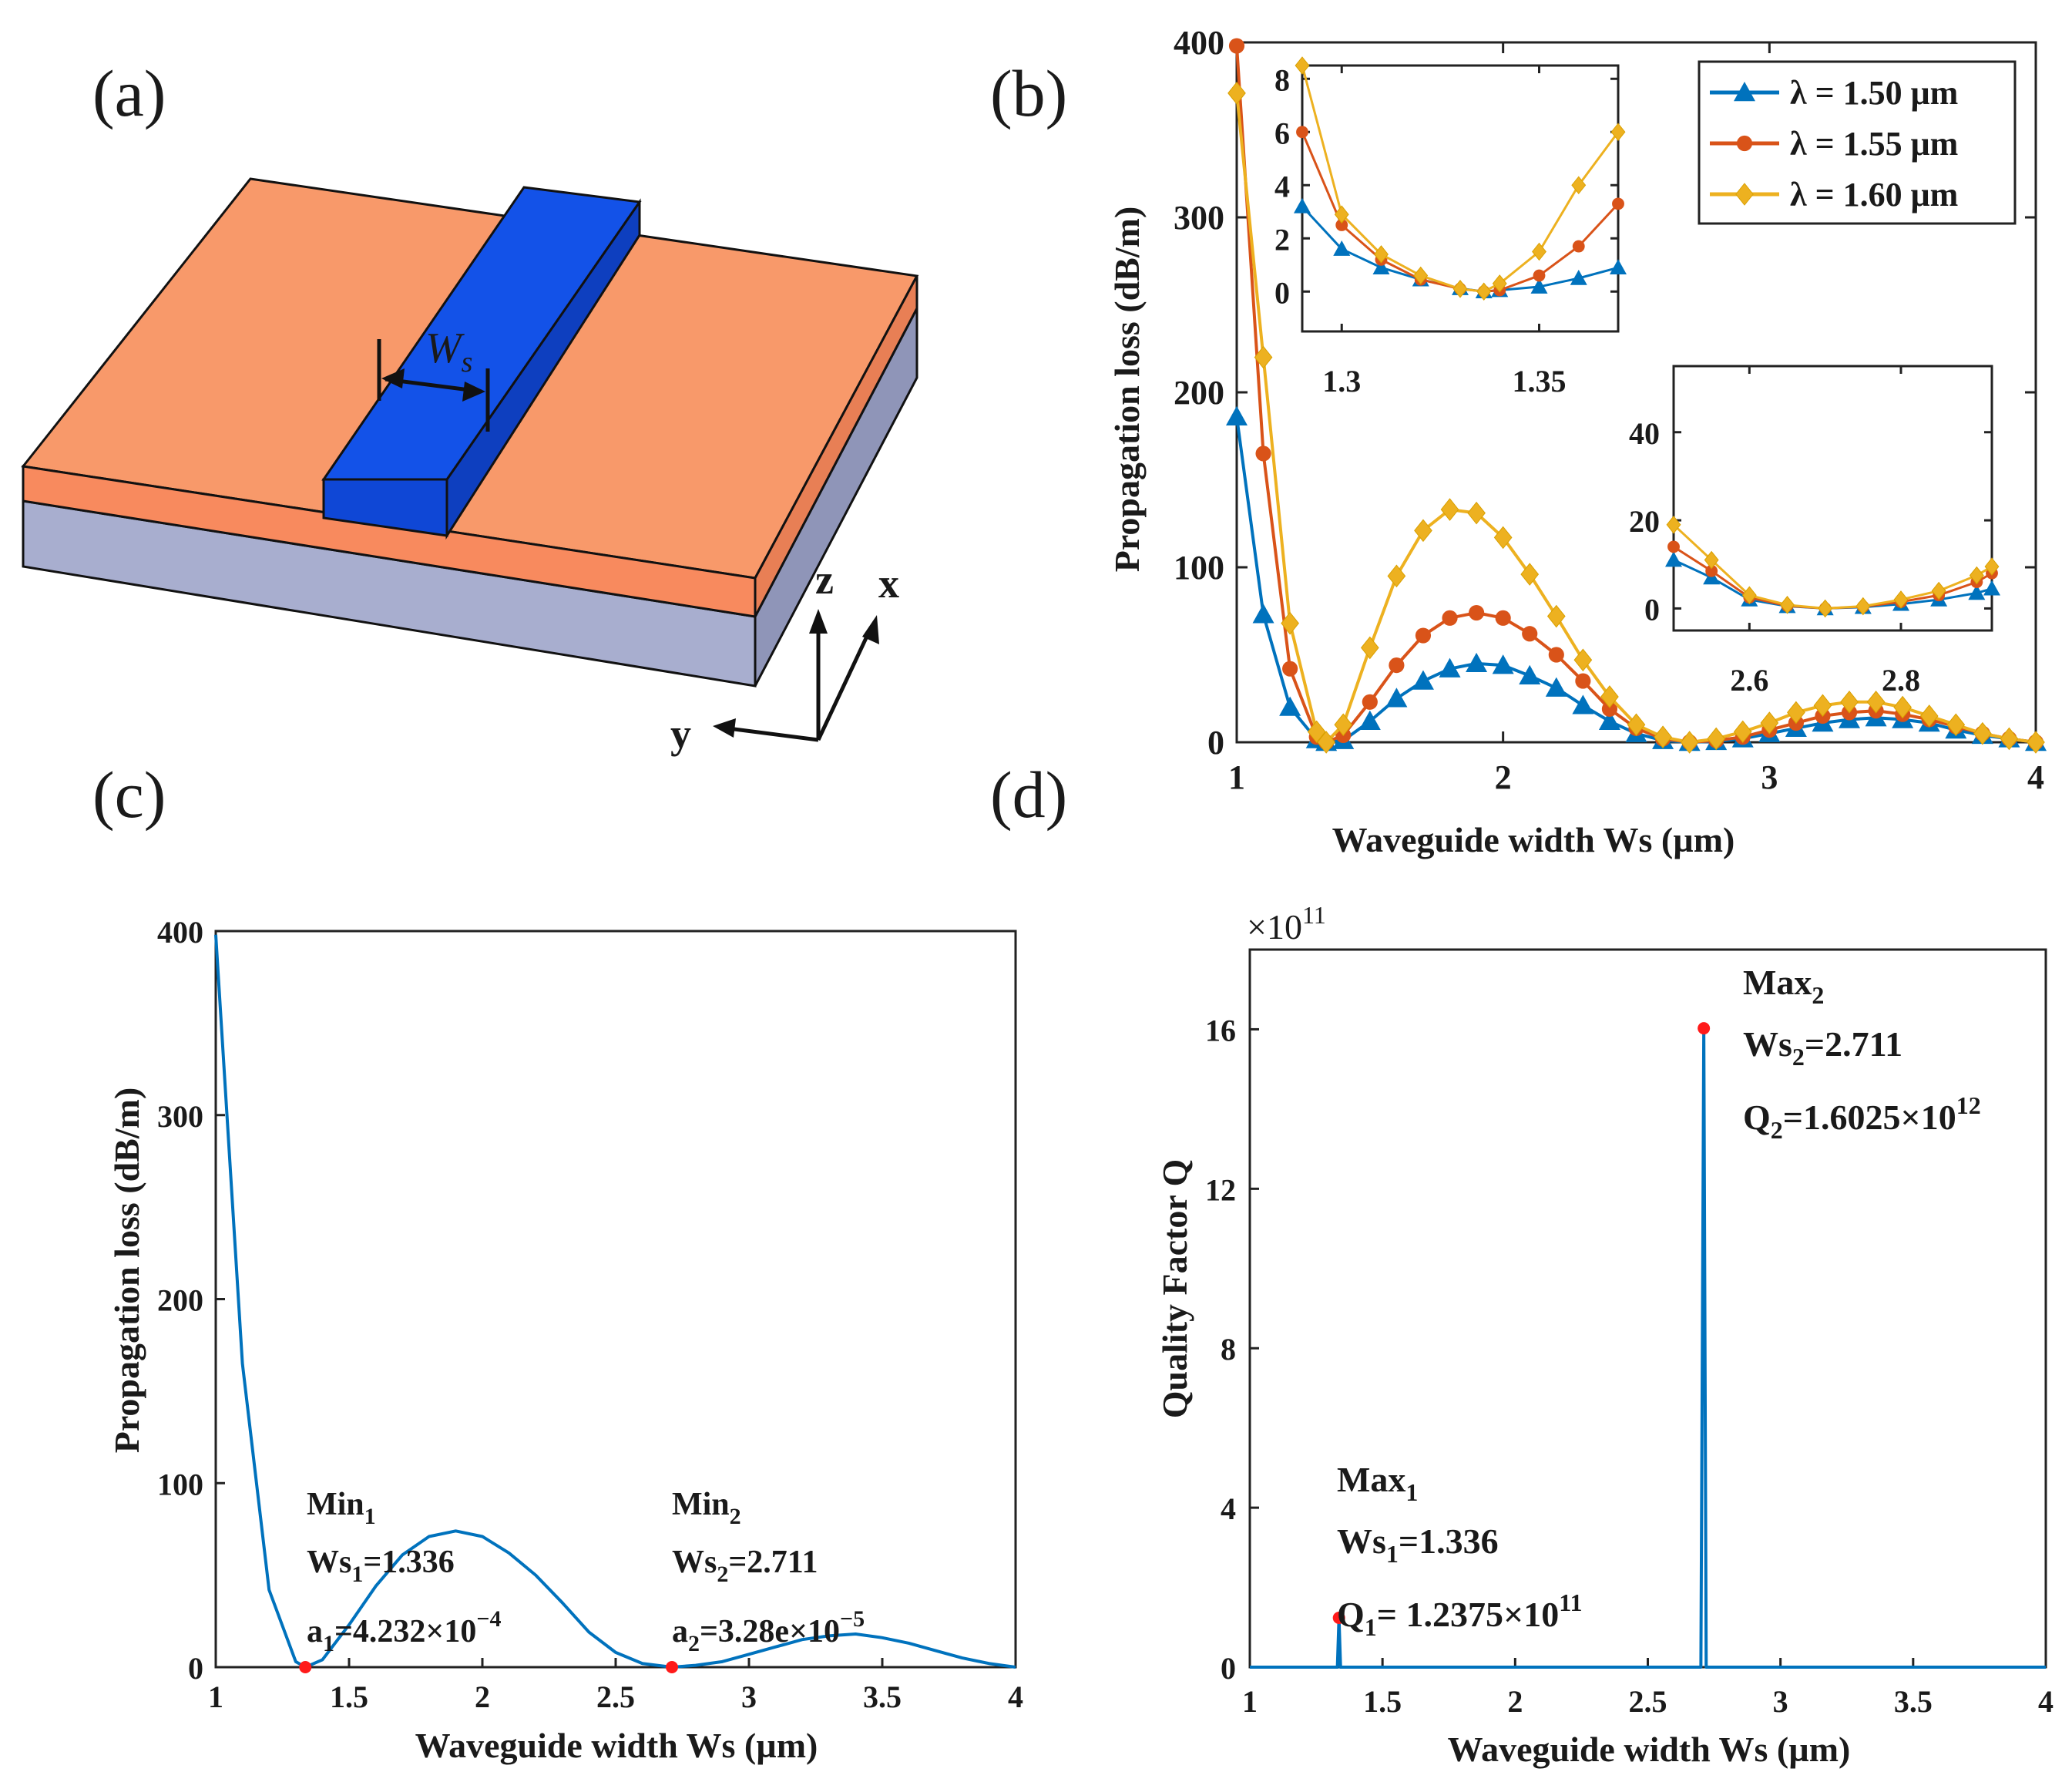 Image resolution: width=2072 pixels, height=1782 pixels. Describe the element at coordinates (385, 508) in the screenshot. I see `ridge-front` at that location.